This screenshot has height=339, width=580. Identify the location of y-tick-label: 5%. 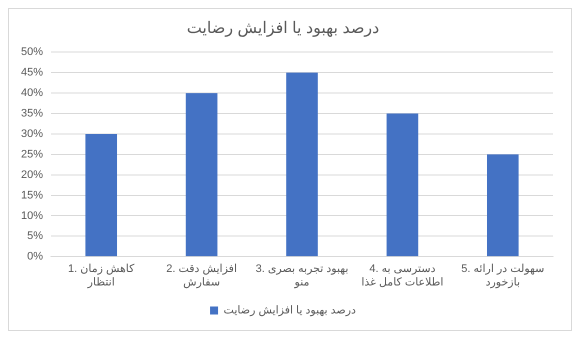
(35, 236).